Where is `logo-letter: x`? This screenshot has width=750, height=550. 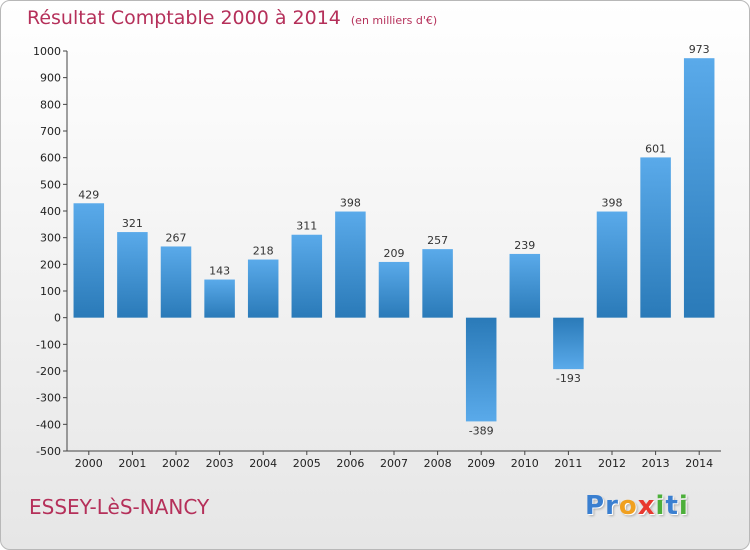
logo-letter: x is located at coordinates (646, 506).